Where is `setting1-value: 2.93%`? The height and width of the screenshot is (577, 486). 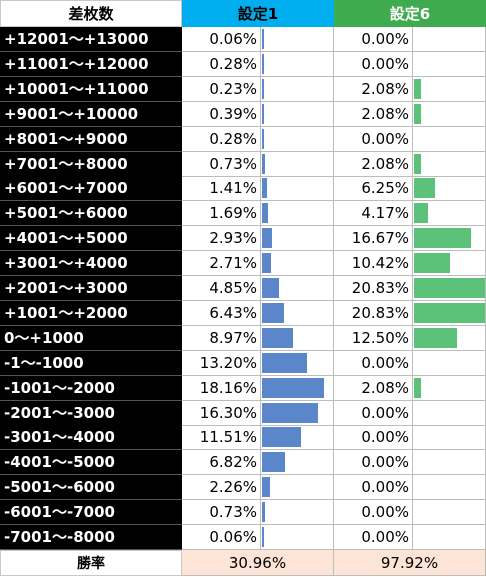 setting1-value: 2.93% is located at coordinates (233, 238).